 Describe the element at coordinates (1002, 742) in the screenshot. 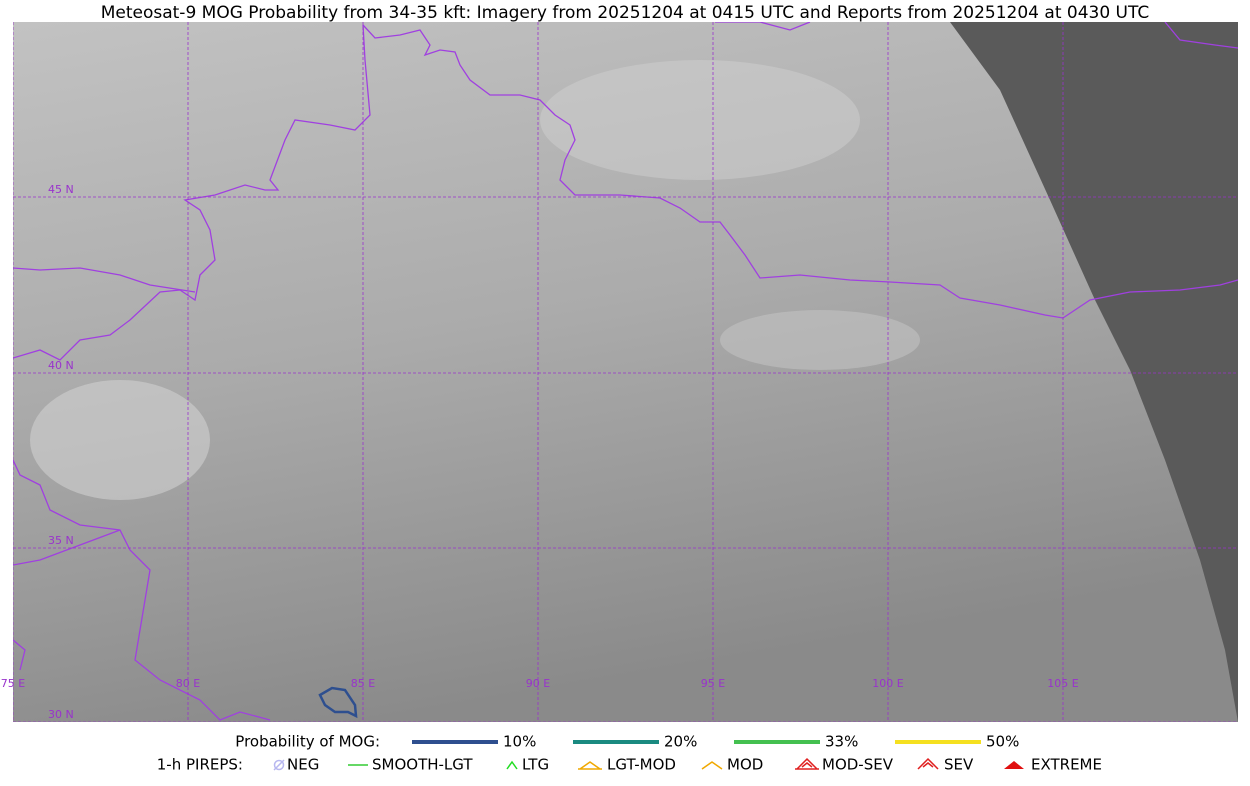

I see `legend-label: 50%` at that location.